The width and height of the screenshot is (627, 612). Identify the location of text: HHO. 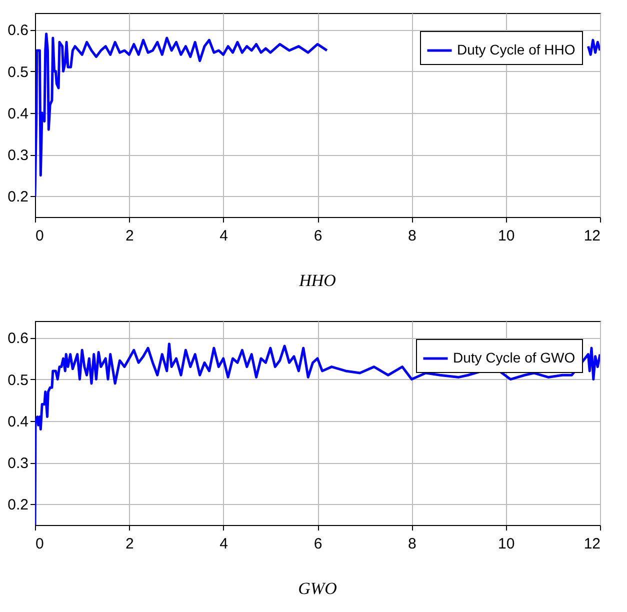
(317, 280).